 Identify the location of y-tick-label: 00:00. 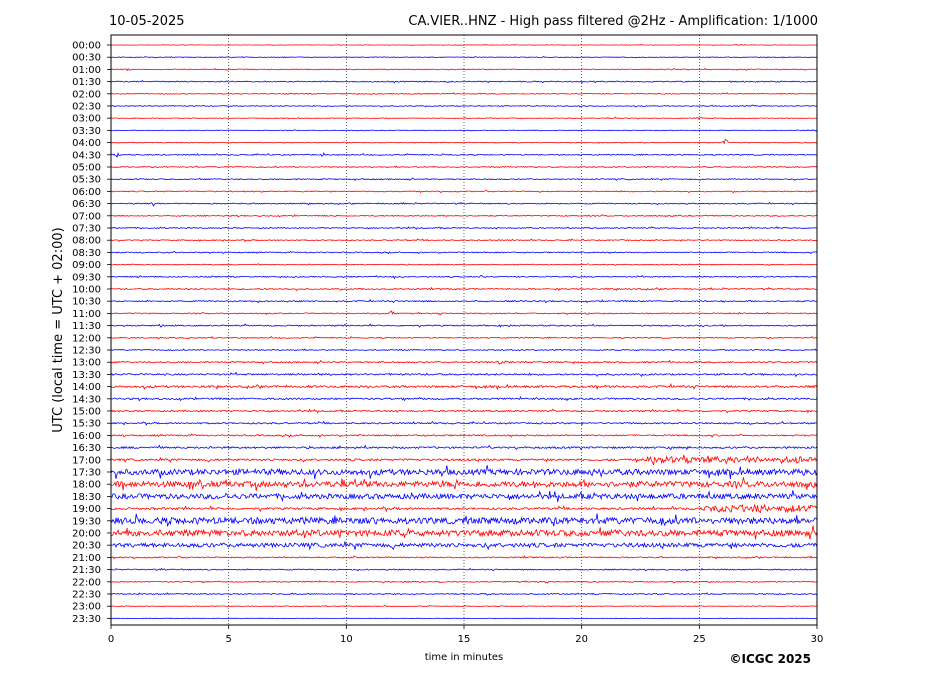
(86, 46).